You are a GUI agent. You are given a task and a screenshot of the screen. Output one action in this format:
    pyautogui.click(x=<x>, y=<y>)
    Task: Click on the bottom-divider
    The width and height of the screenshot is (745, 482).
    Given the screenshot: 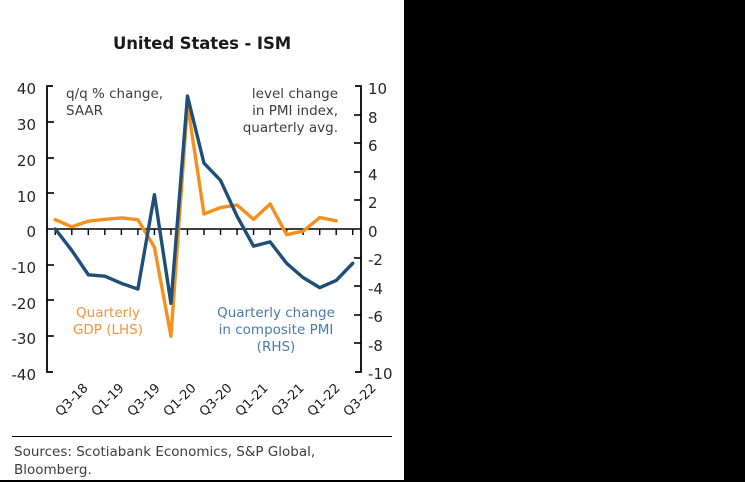 What is the action you would take?
    pyautogui.click(x=202, y=481)
    